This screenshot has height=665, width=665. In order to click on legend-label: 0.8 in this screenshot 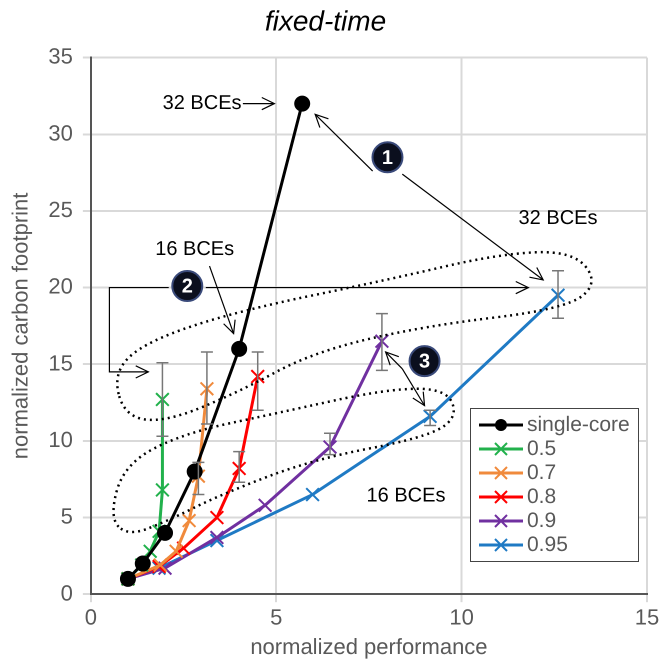, I will do `click(541, 497)`.